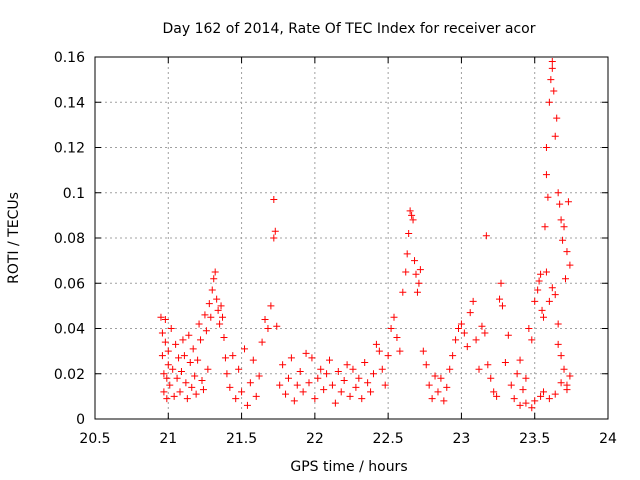  What do you see at coordinates (69, 103) in the screenshot?
I see `y-tick-label: 0.14` at bounding box center [69, 103].